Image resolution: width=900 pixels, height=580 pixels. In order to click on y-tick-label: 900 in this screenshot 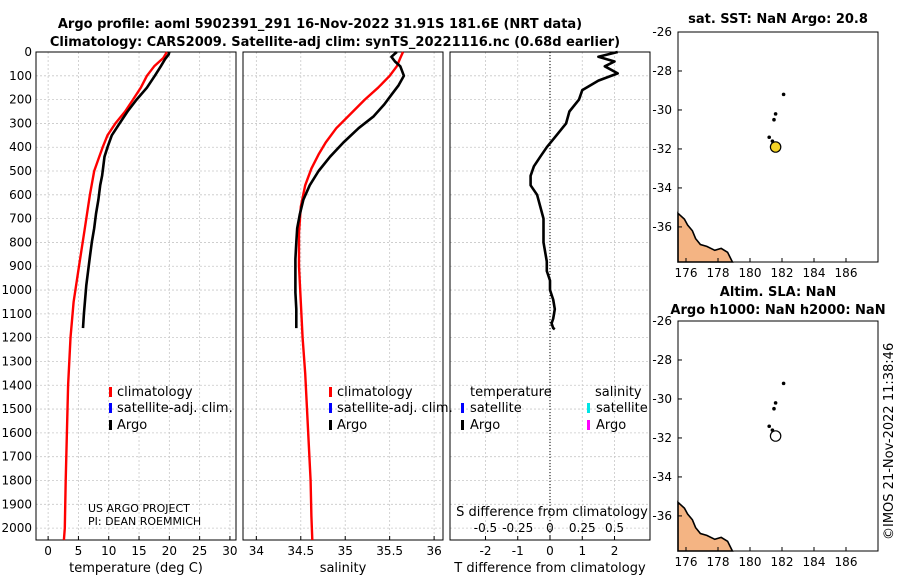, I will do `click(20, 266)`.